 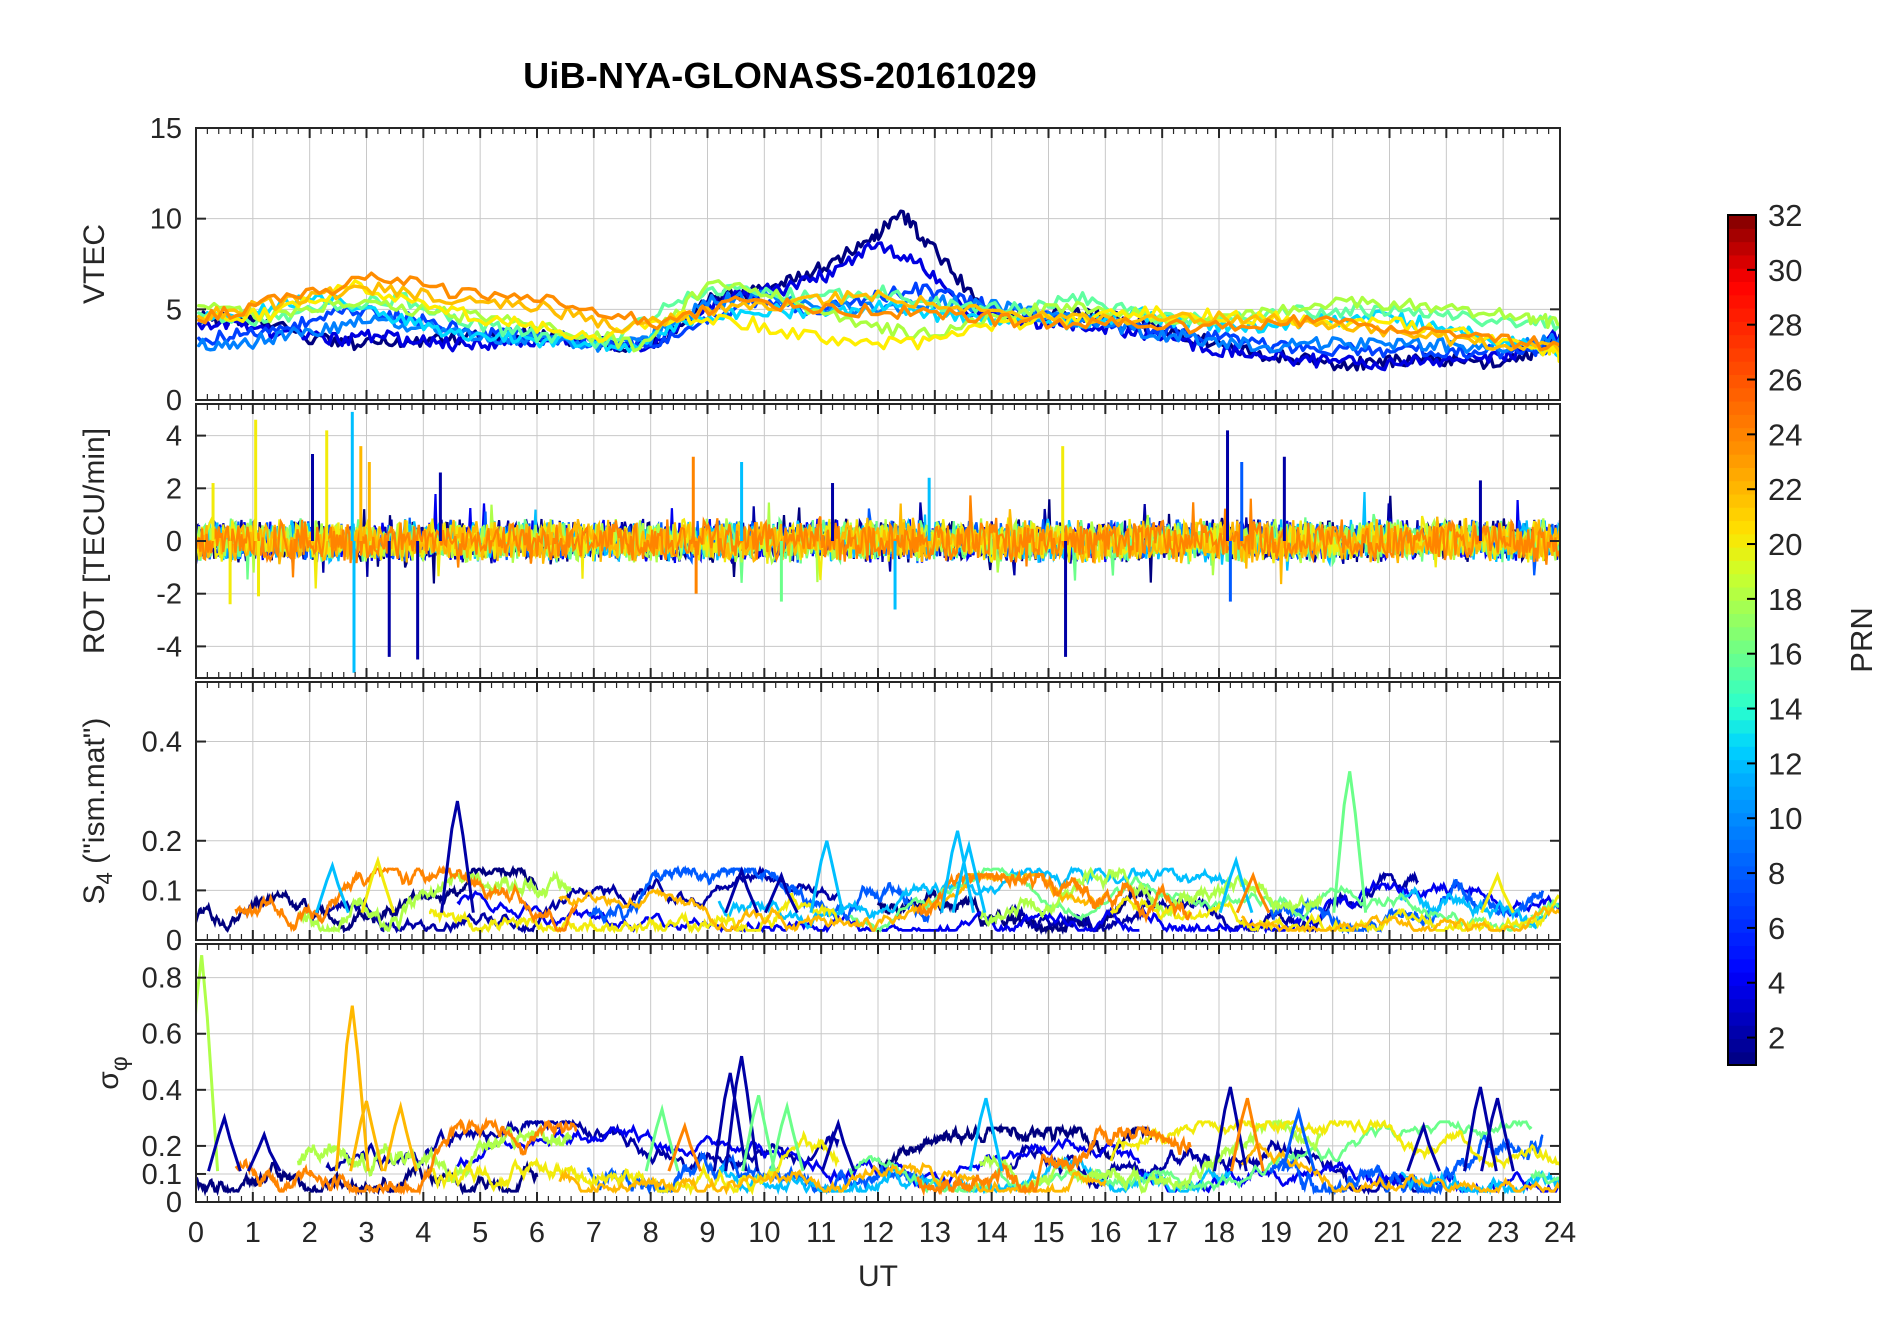 I want to click on x-tick-label: 24, so click(x=1560, y=1233).